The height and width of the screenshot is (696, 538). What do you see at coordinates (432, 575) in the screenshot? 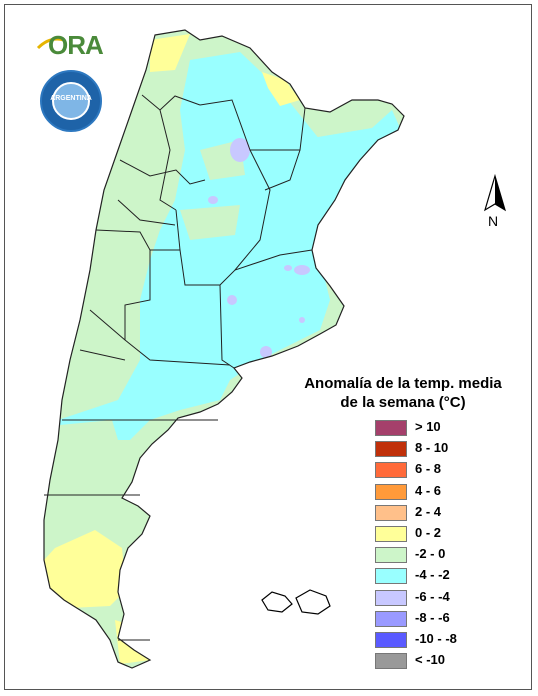
I see `legend-label: -4 - -2` at bounding box center [432, 575].